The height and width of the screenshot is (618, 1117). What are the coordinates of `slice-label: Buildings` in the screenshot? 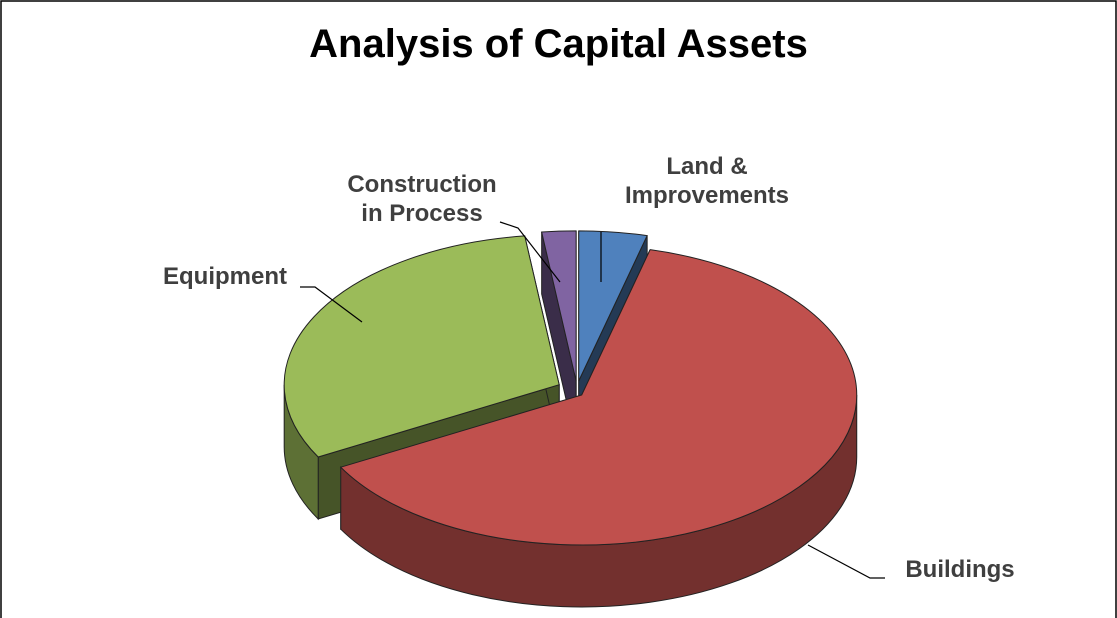 It's located at (960, 569).